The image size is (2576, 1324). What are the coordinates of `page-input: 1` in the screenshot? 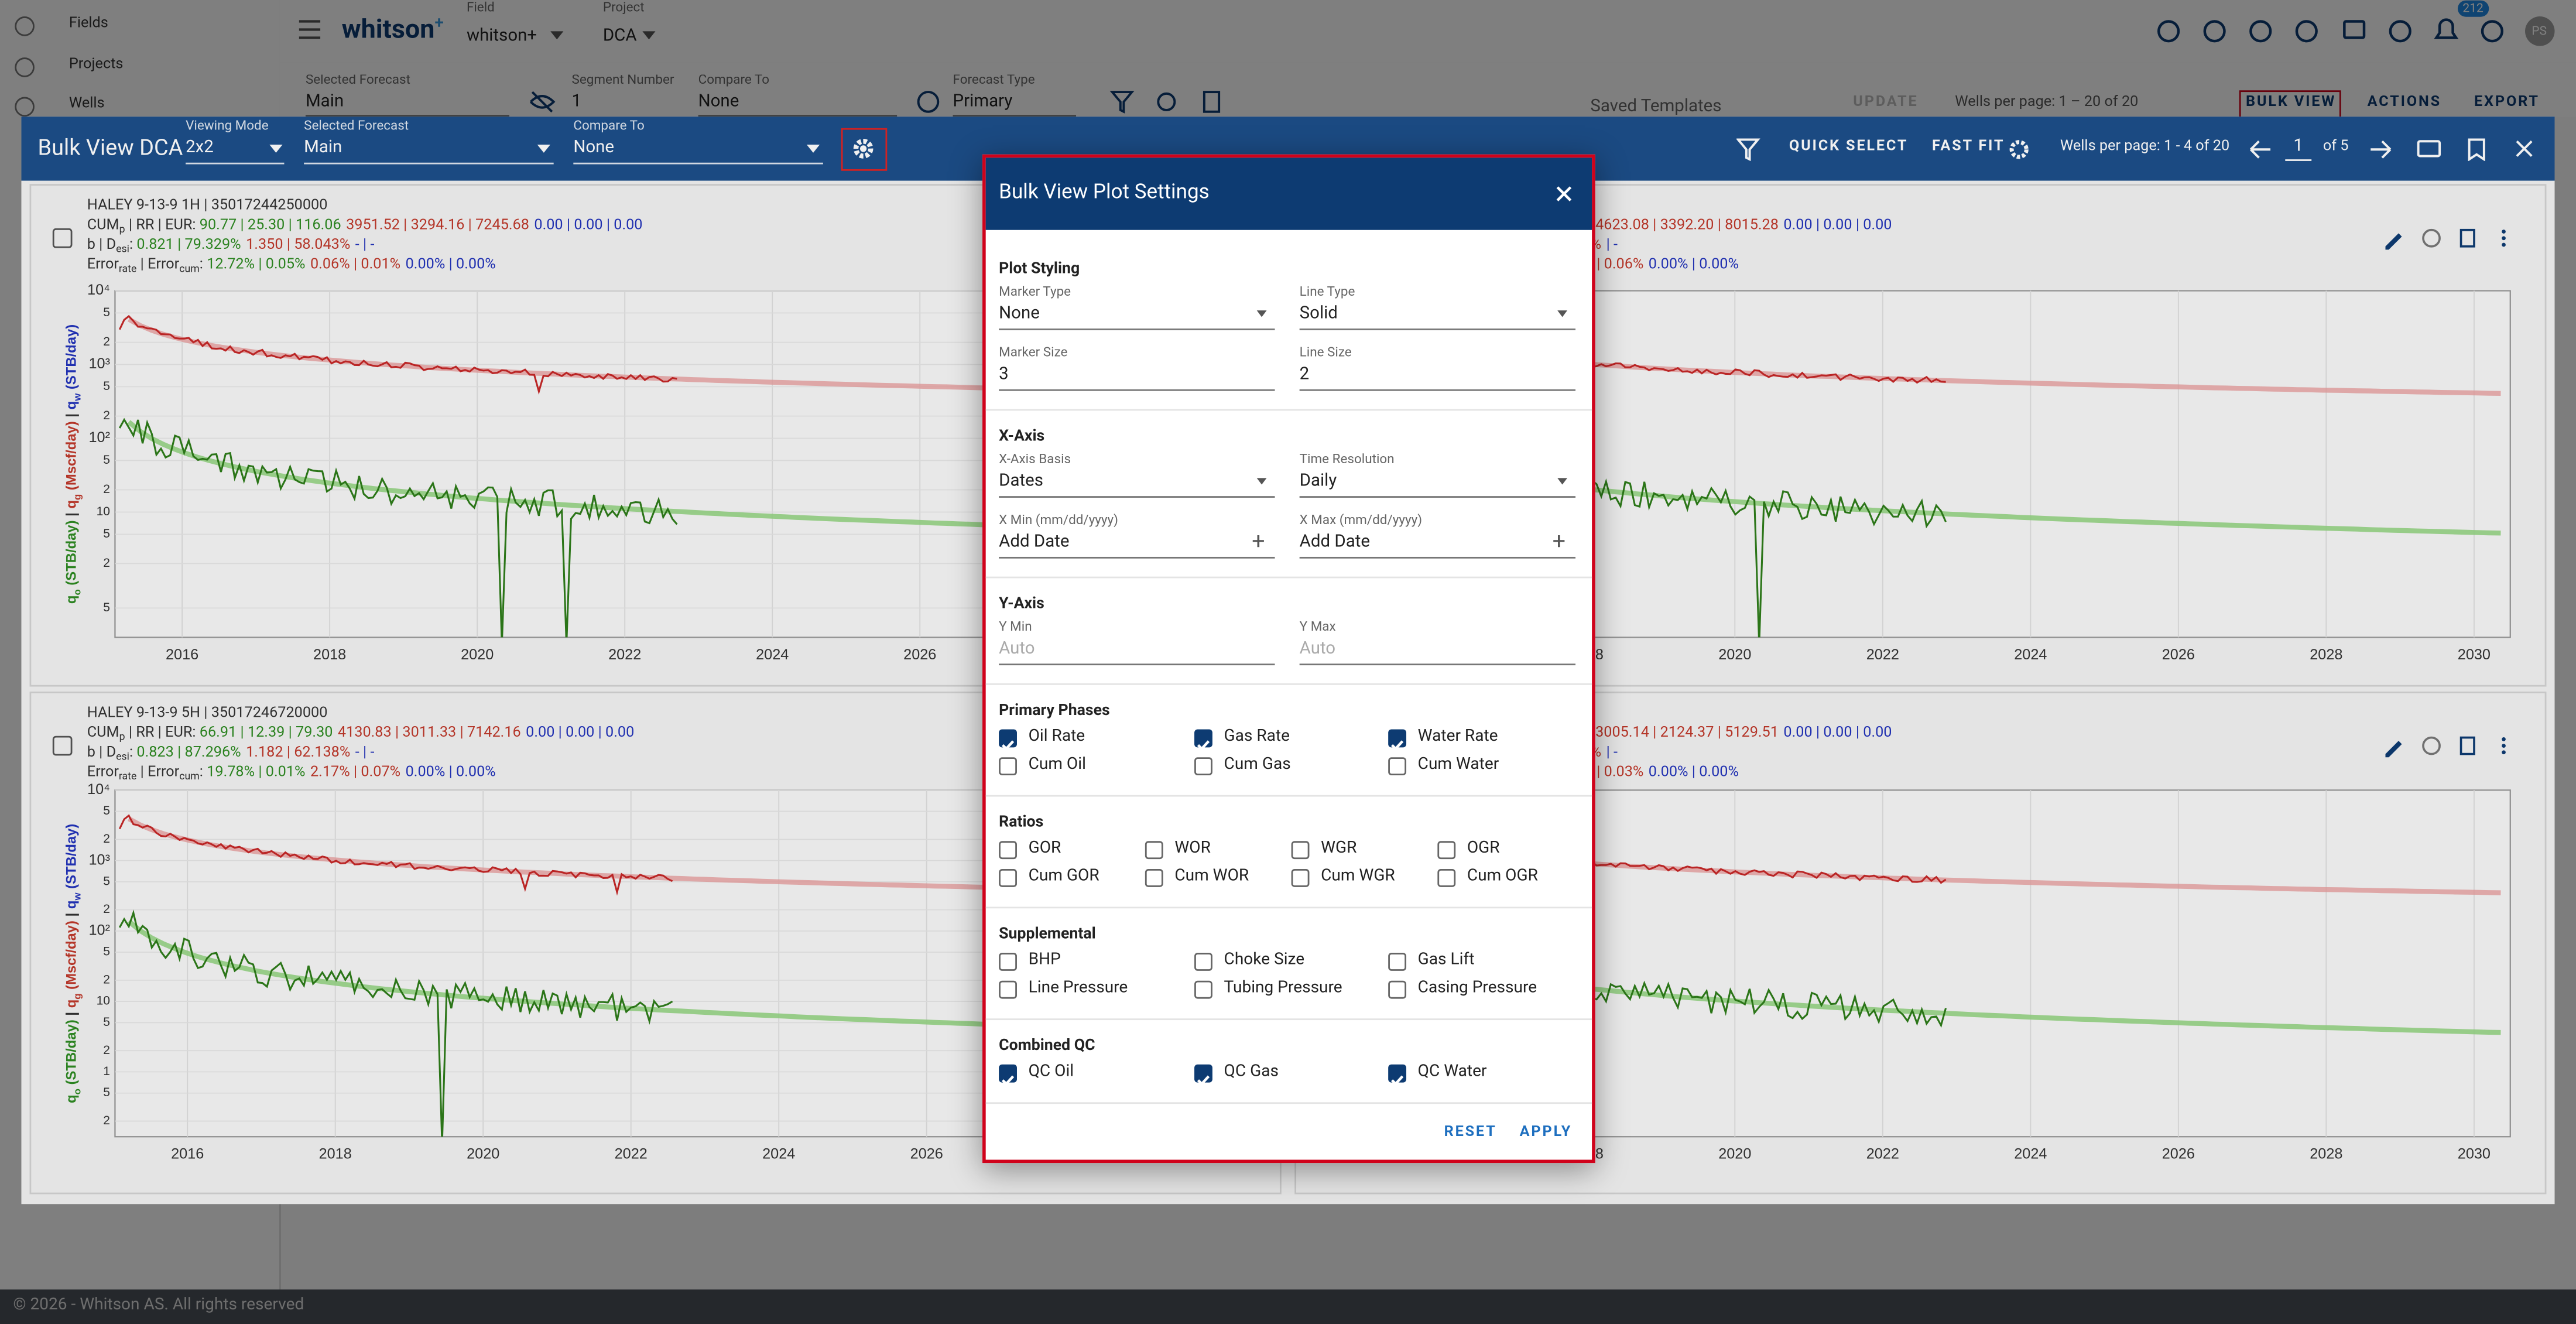 It's located at (2298, 145).